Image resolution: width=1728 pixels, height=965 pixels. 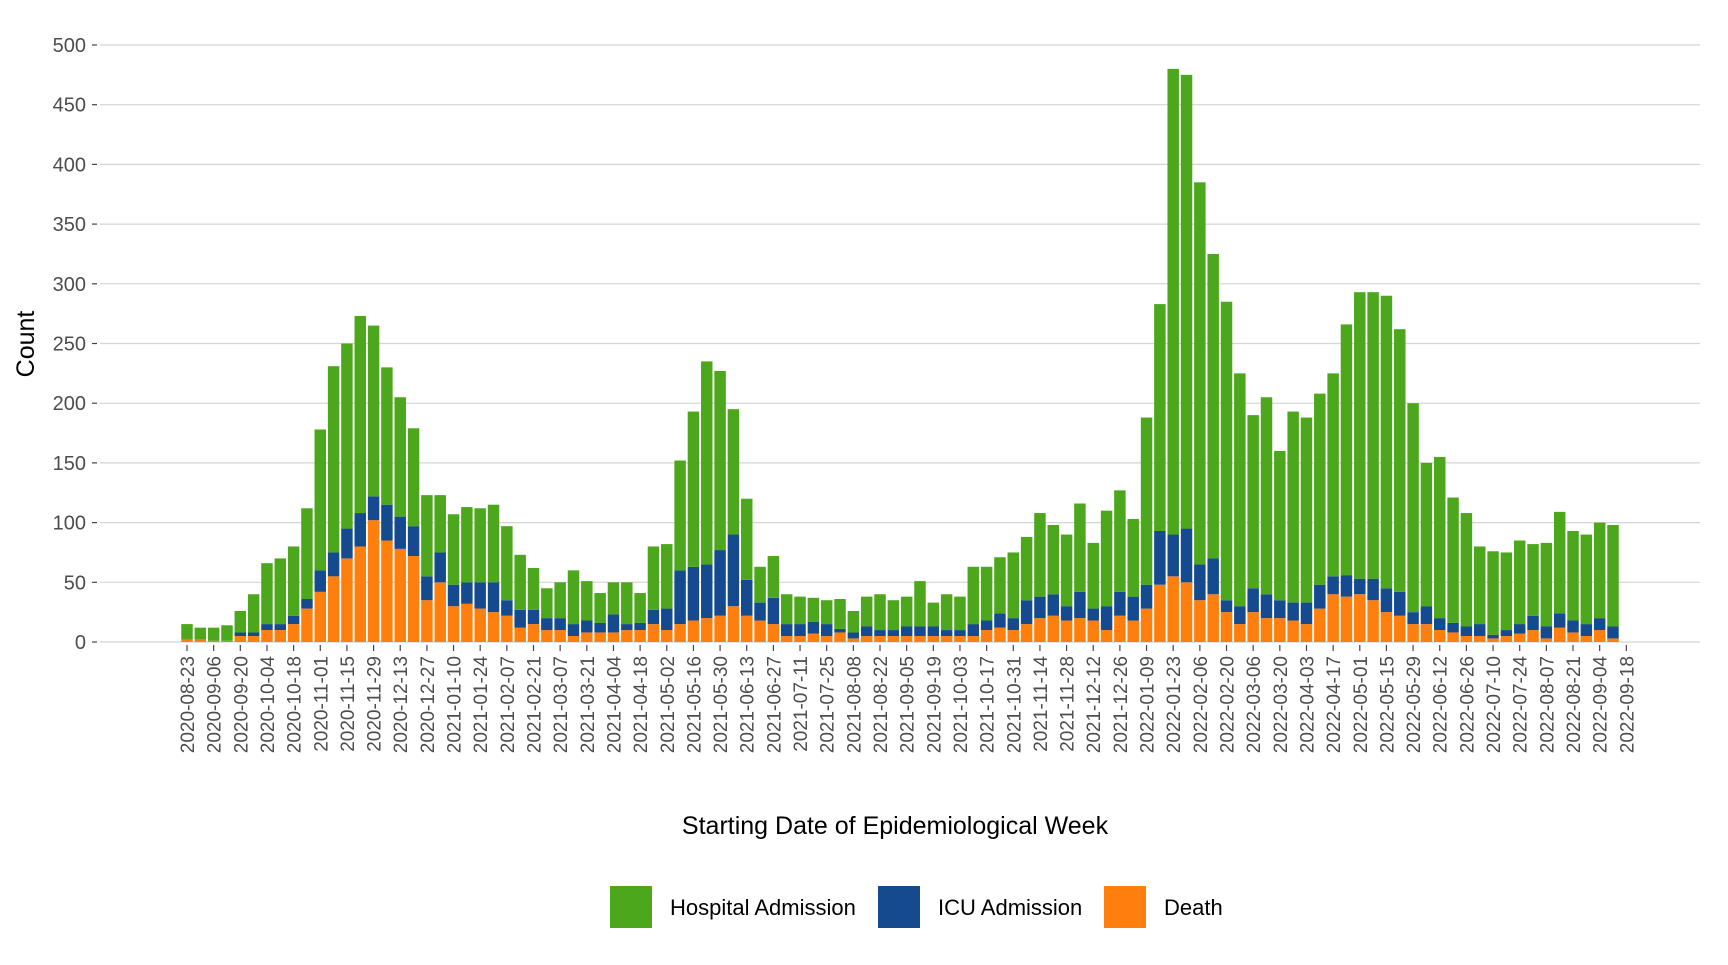 I want to click on x-tick-label: 2022-08-21, so click(x=1574, y=704).